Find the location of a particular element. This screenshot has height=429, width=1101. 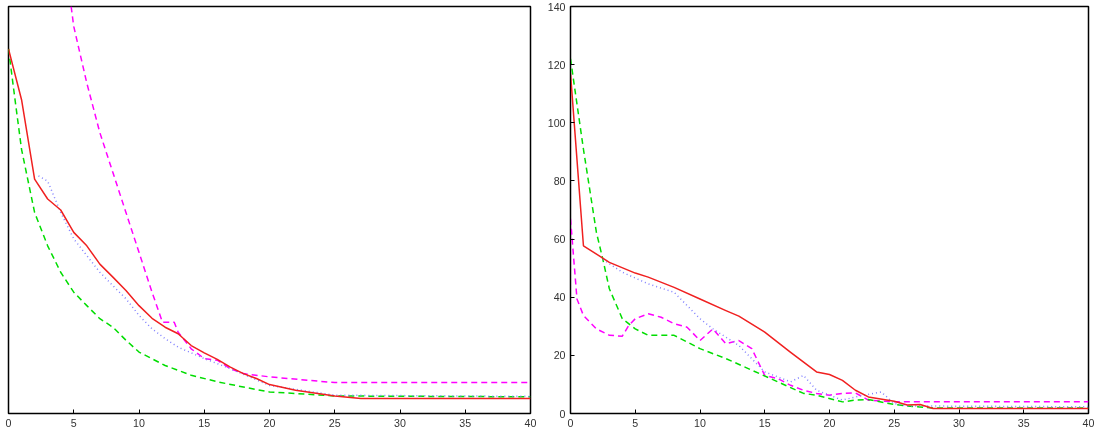

y-tick-label: 40 is located at coordinates (559, 297).